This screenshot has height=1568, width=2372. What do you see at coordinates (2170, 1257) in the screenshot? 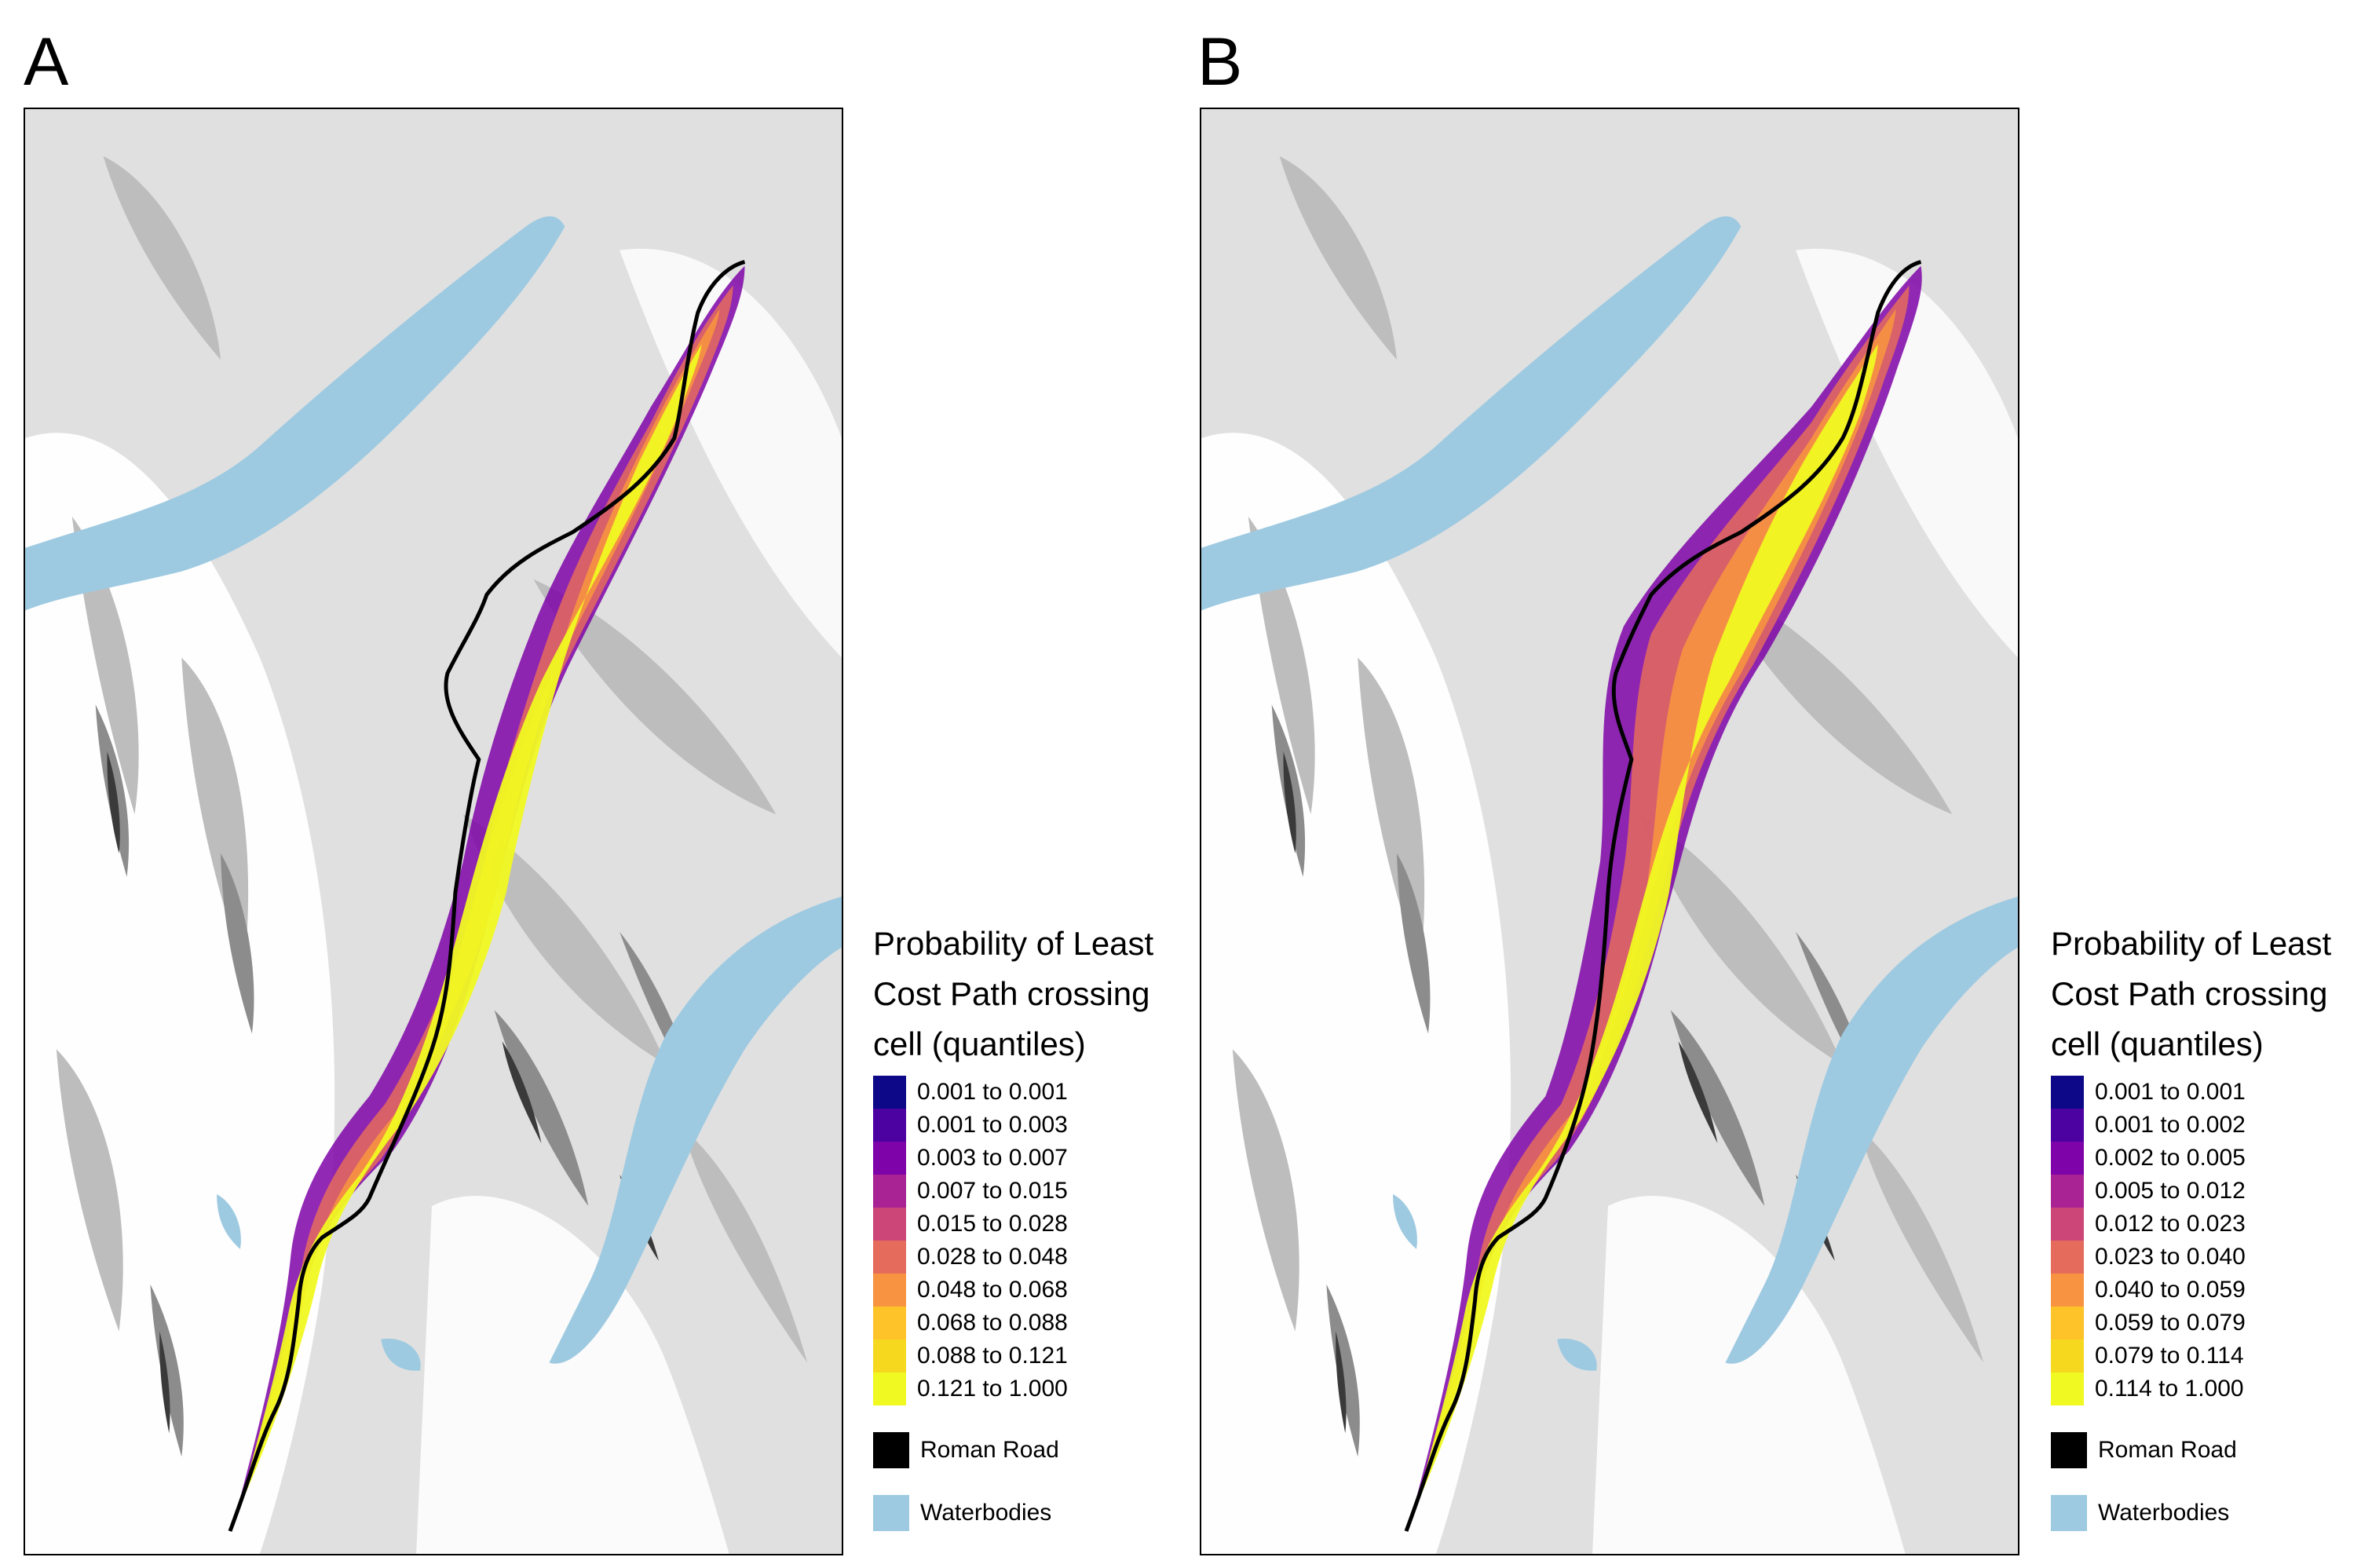
I see `legend-class-label: 0.023 to 0.040` at bounding box center [2170, 1257].